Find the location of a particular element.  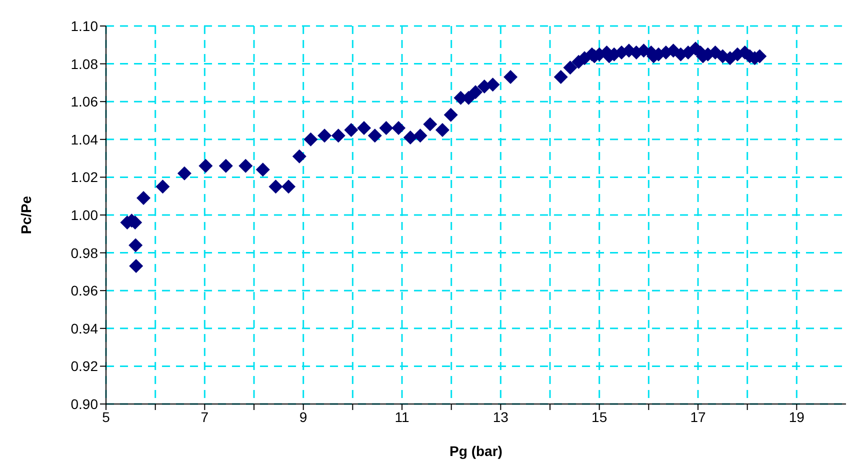

x-tick-label: 15 is located at coordinates (600, 416).